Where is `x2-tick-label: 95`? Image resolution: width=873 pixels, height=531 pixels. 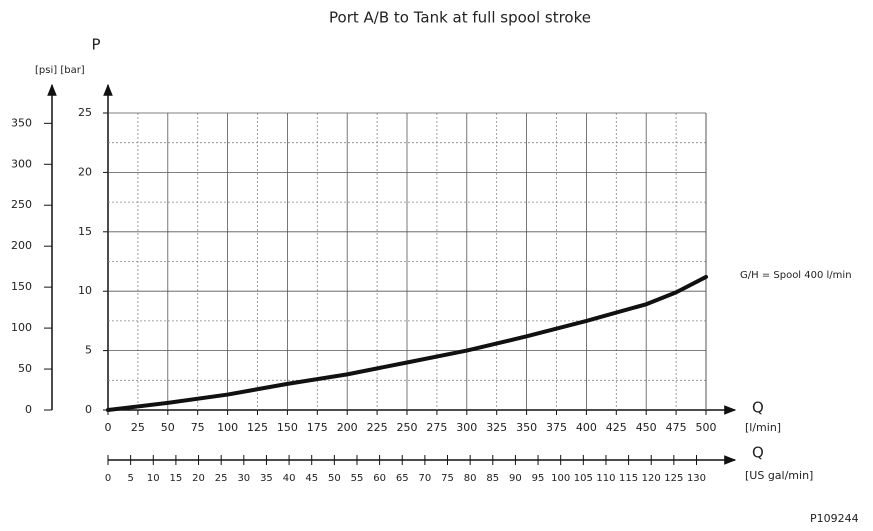
x2-tick-label: 95 is located at coordinates (538, 478).